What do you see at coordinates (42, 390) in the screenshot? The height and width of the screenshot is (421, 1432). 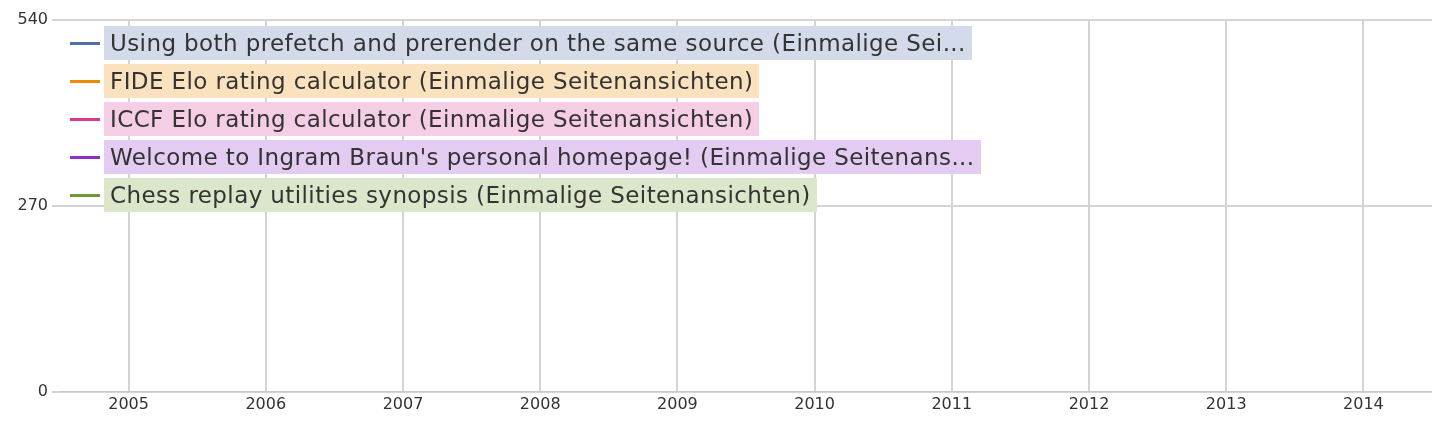 I see `y-tick-label: 0` at bounding box center [42, 390].